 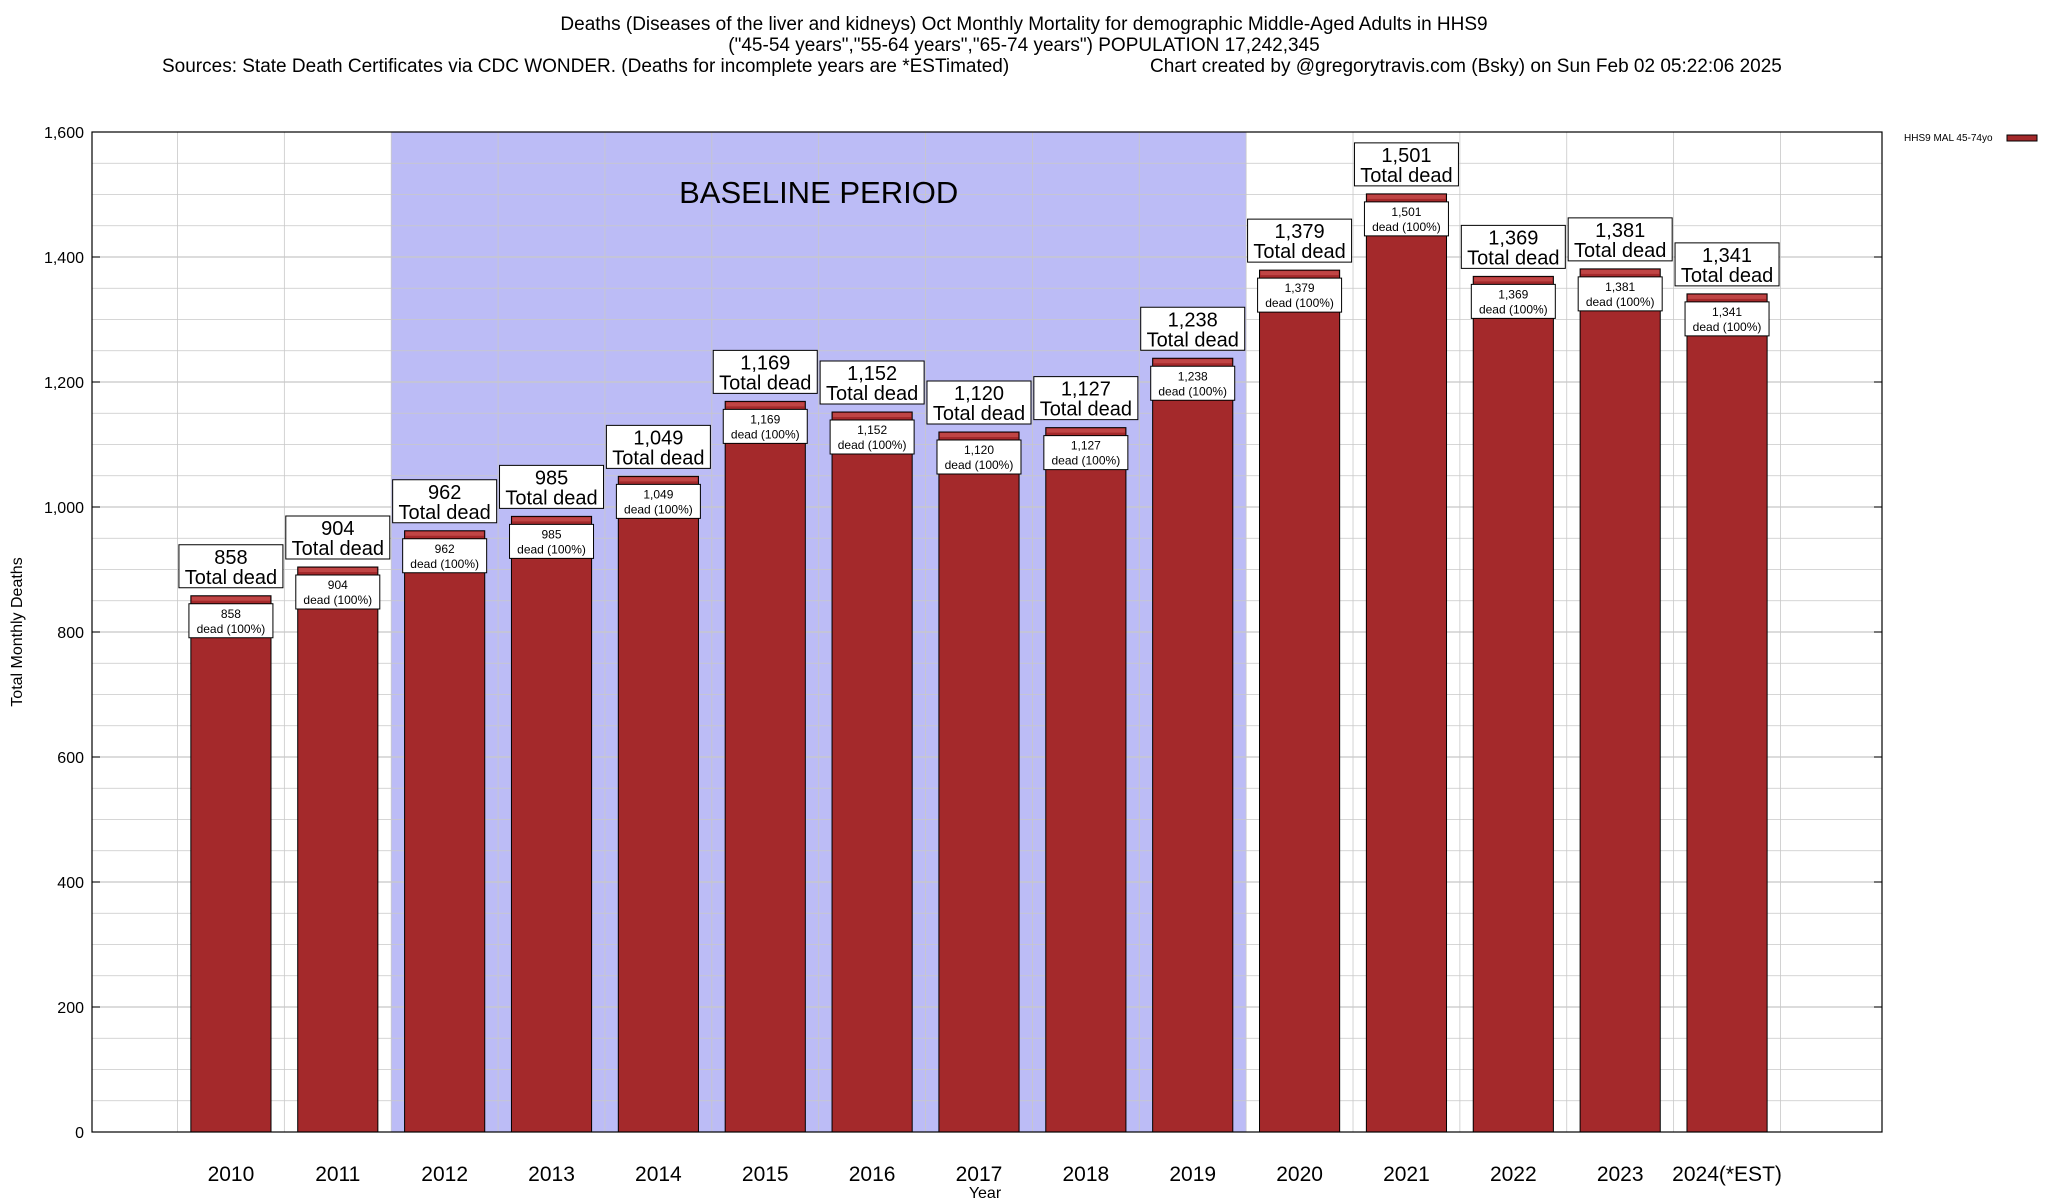 I want to click on y-tick-label: 1,400, so click(x=64, y=258).